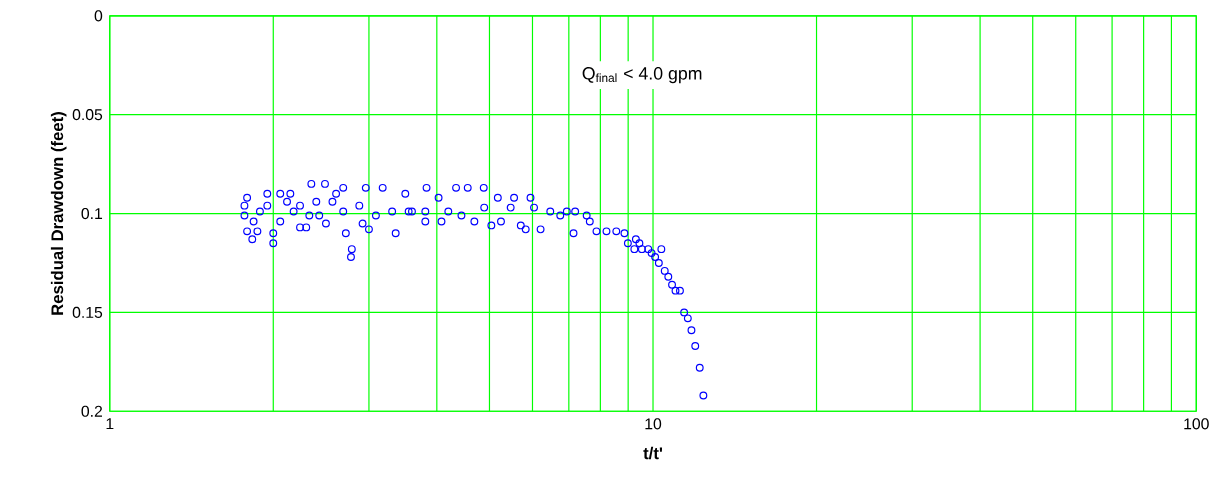 The height and width of the screenshot is (504, 1221). Describe the element at coordinates (110, 423) in the screenshot. I see `x-tick-label: 1` at that location.